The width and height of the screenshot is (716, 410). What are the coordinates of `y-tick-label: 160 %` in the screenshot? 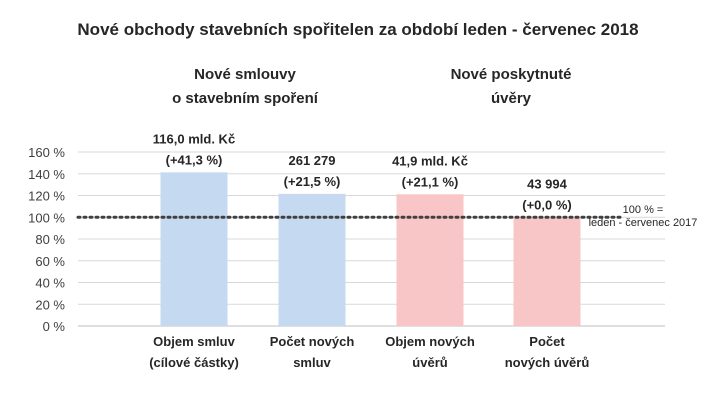 It's located at (46, 152).